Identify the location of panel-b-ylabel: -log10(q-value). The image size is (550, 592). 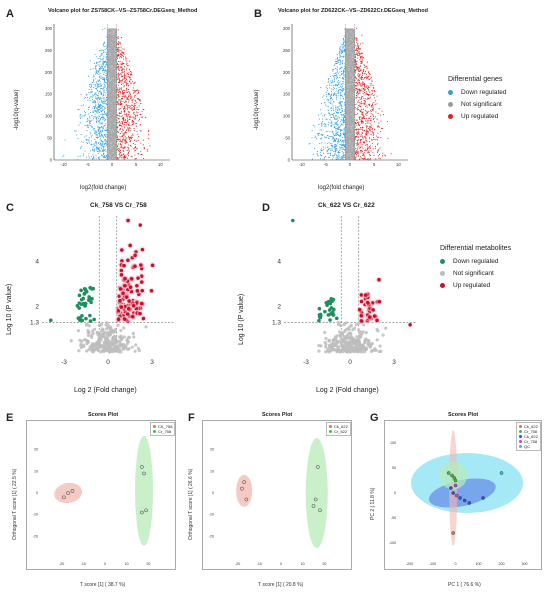
(257, 109).